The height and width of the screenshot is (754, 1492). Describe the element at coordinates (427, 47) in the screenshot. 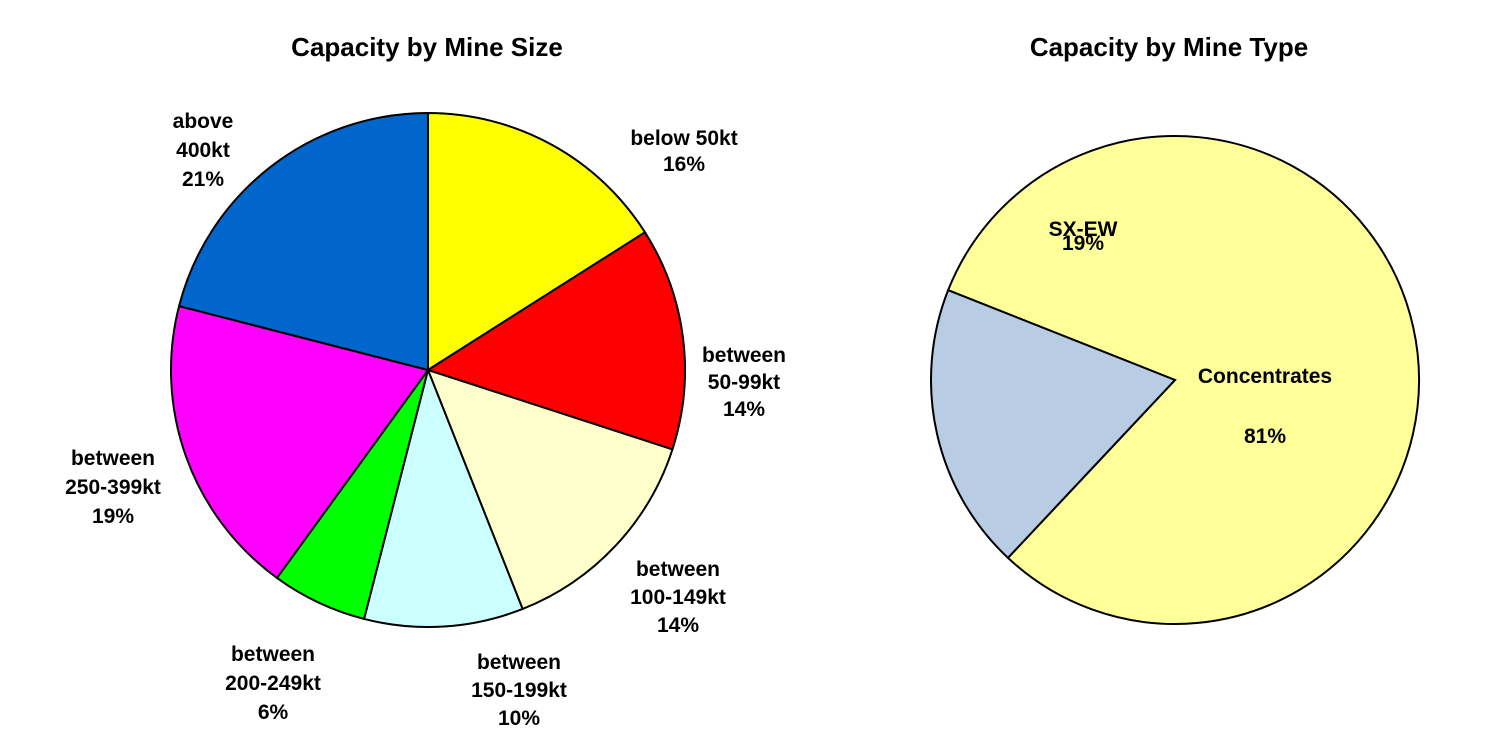

I see `size-pie-title: Capacity by Mine Size` at that location.